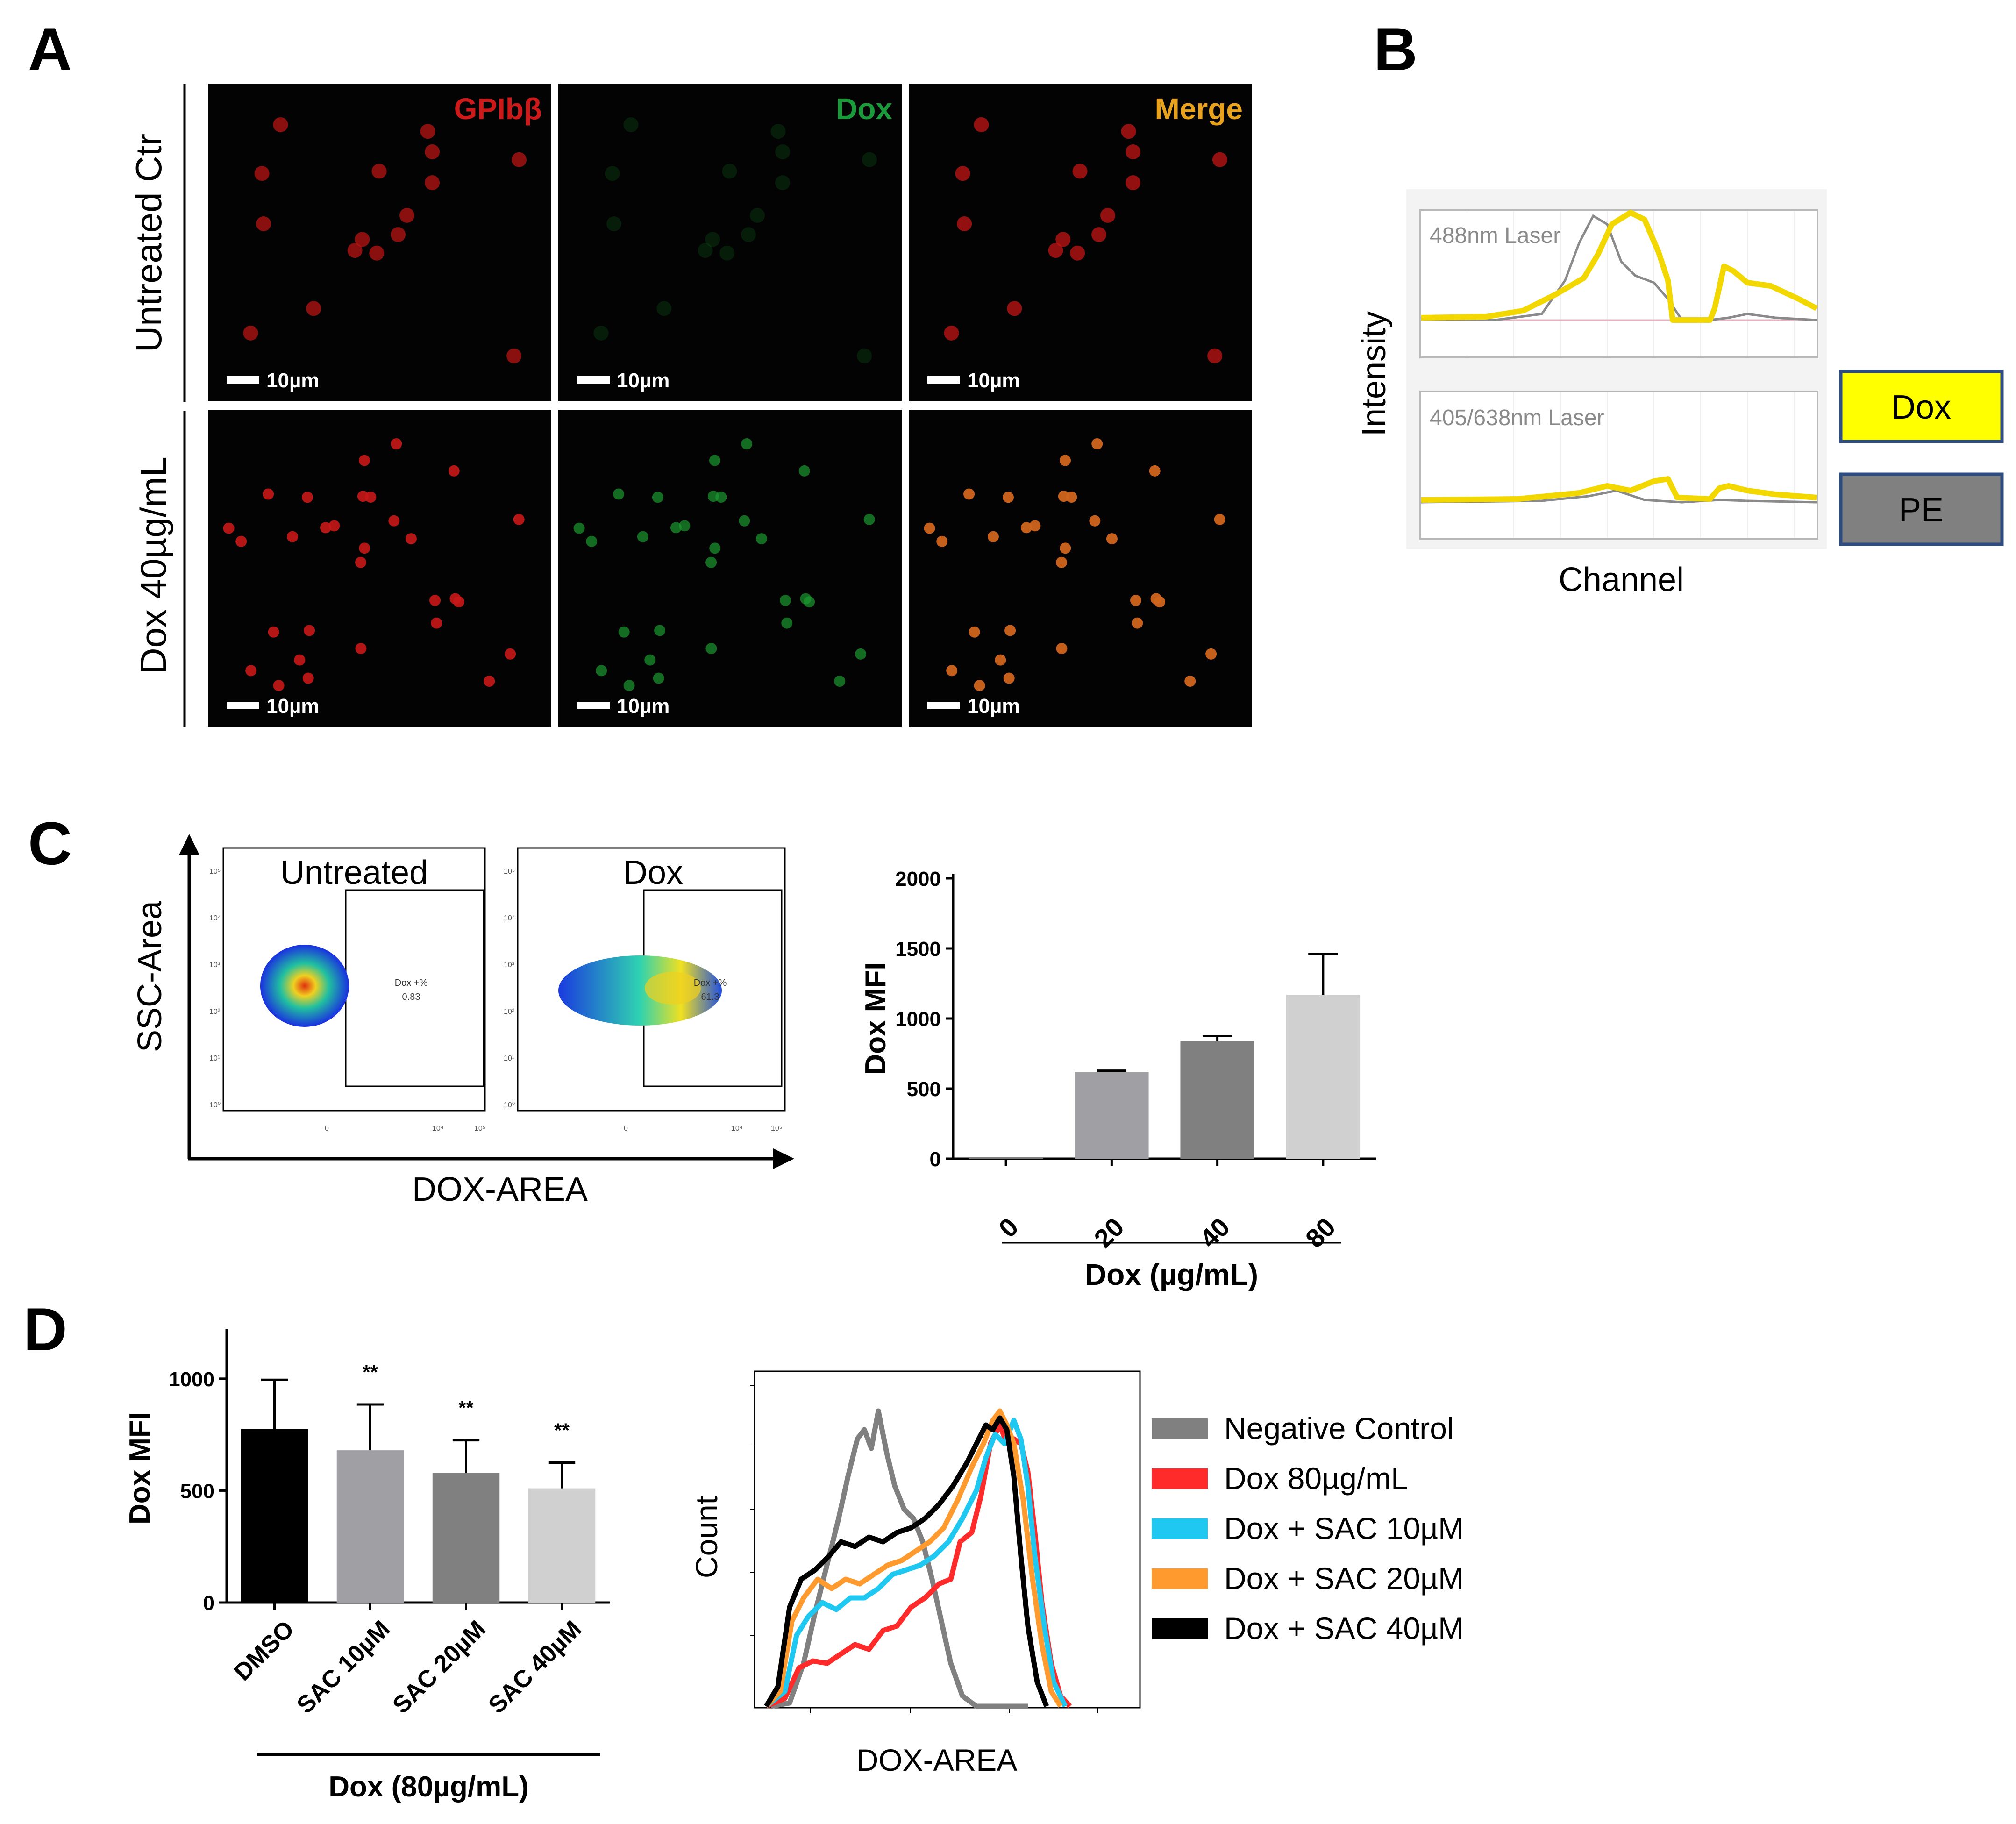 Image resolution: width=2016 pixels, height=1824 pixels. Describe the element at coordinates (148, 243) in the screenshot. I see `row-label-untreated: Untreated Ctr` at that location.